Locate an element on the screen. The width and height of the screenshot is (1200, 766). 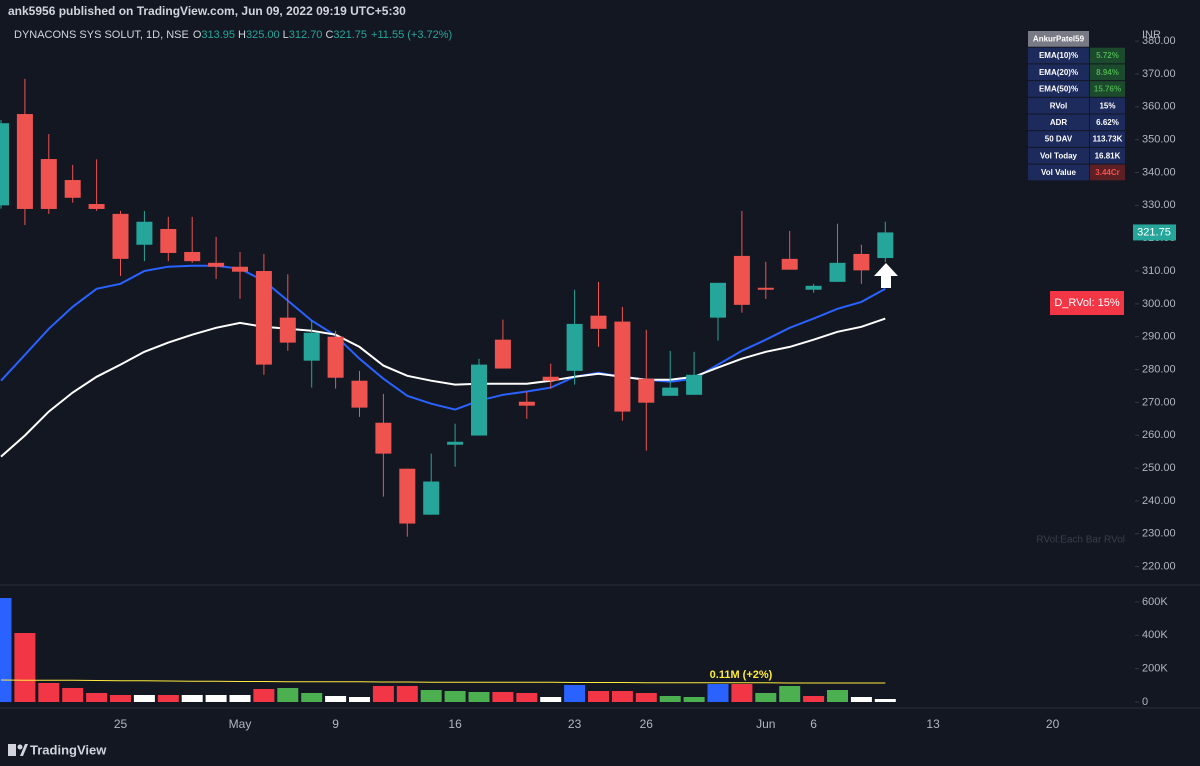
y-tick-label: 240.00 is located at coordinates (1159, 501).